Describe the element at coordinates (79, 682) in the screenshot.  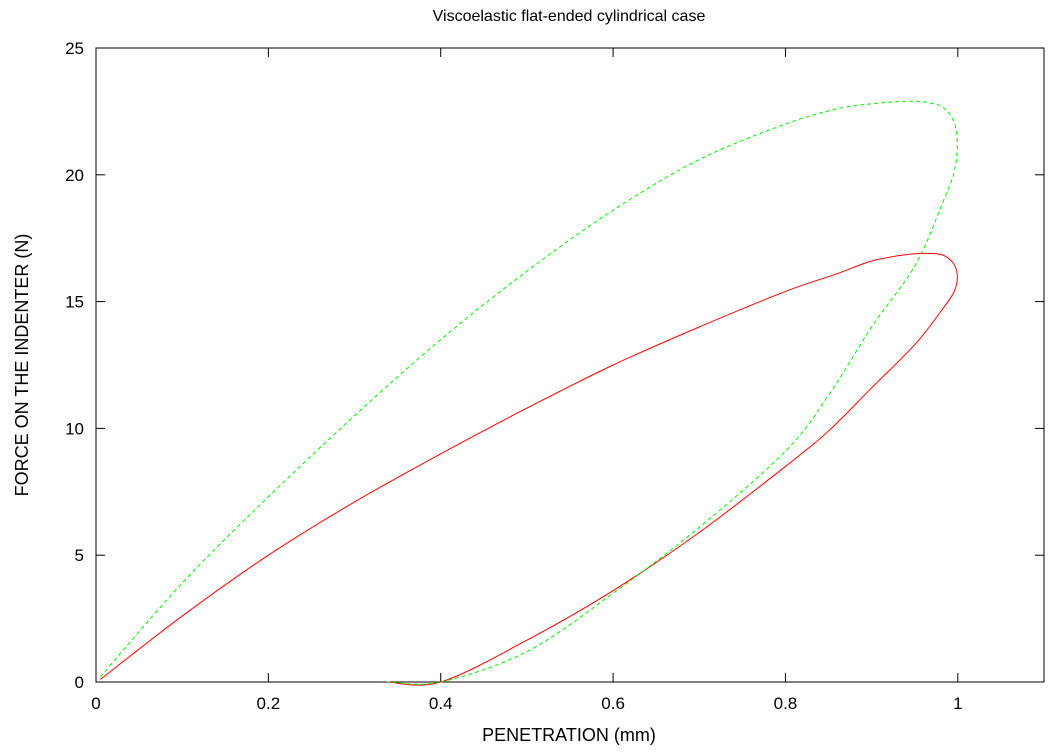
I see `y-tick-label: 0` at that location.